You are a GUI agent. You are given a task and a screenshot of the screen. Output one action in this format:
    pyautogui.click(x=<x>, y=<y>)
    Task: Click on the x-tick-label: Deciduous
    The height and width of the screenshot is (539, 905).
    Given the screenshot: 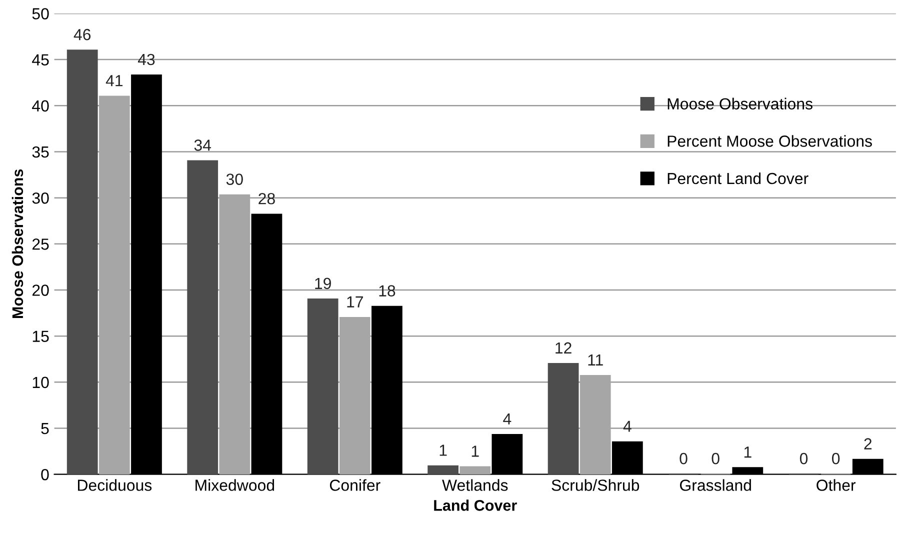 What is the action you would take?
    pyautogui.click(x=115, y=485)
    